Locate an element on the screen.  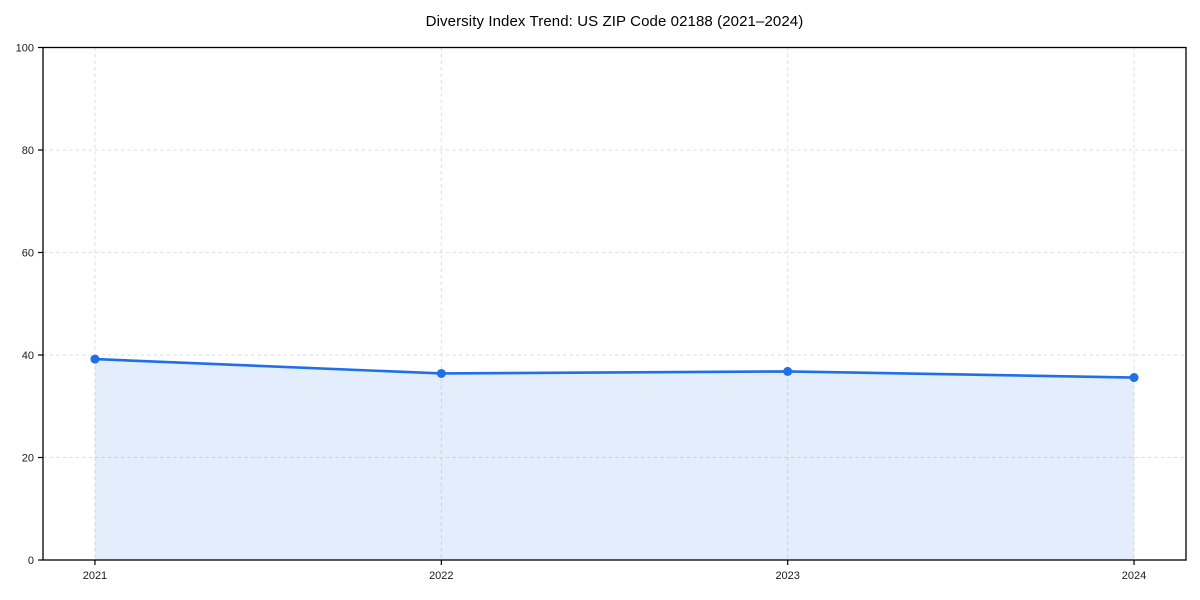
data-point-2024 is located at coordinates (1134, 378).